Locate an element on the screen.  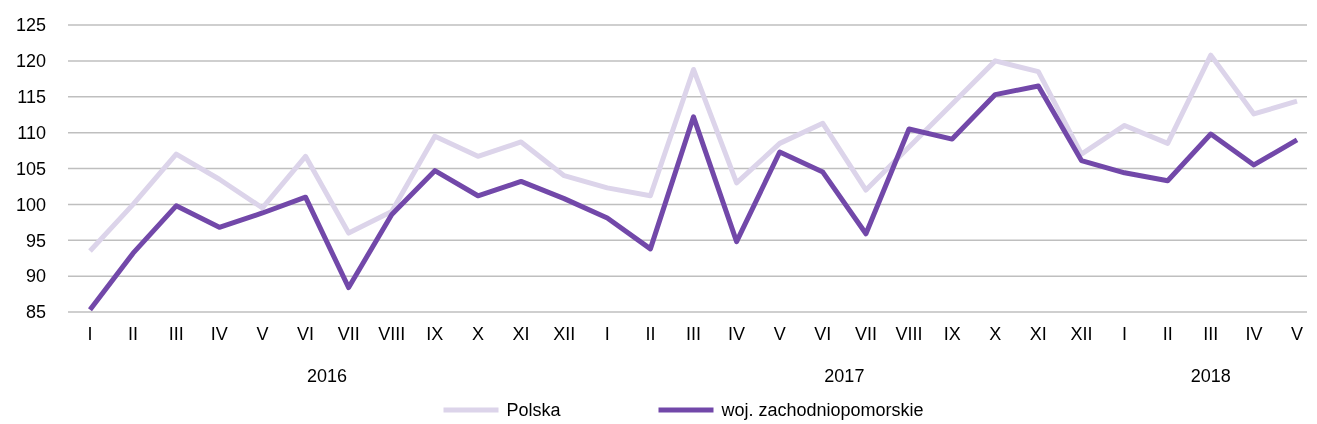
text: 2018 is located at coordinates (1210, 376).